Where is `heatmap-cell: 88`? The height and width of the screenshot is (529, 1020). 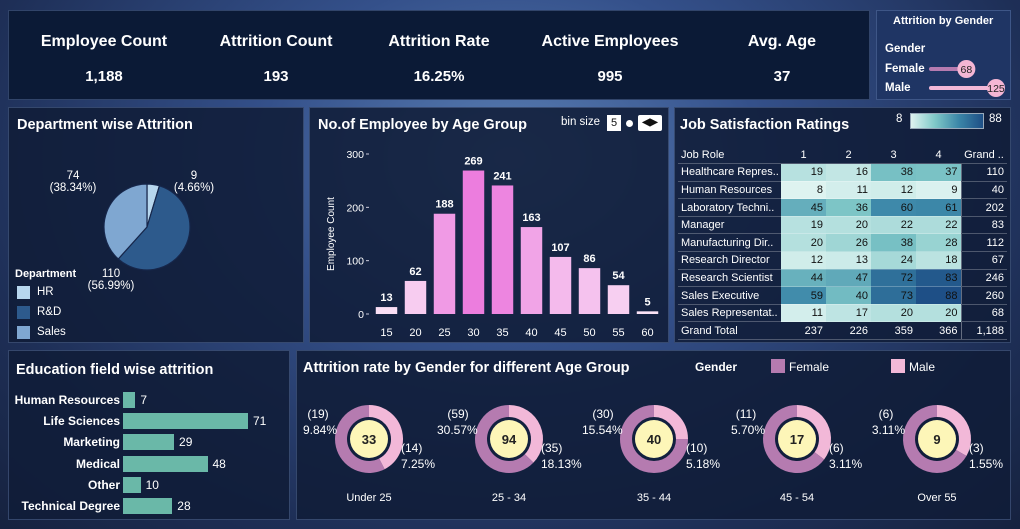 heatmap-cell: 88 is located at coordinates (938, 295).